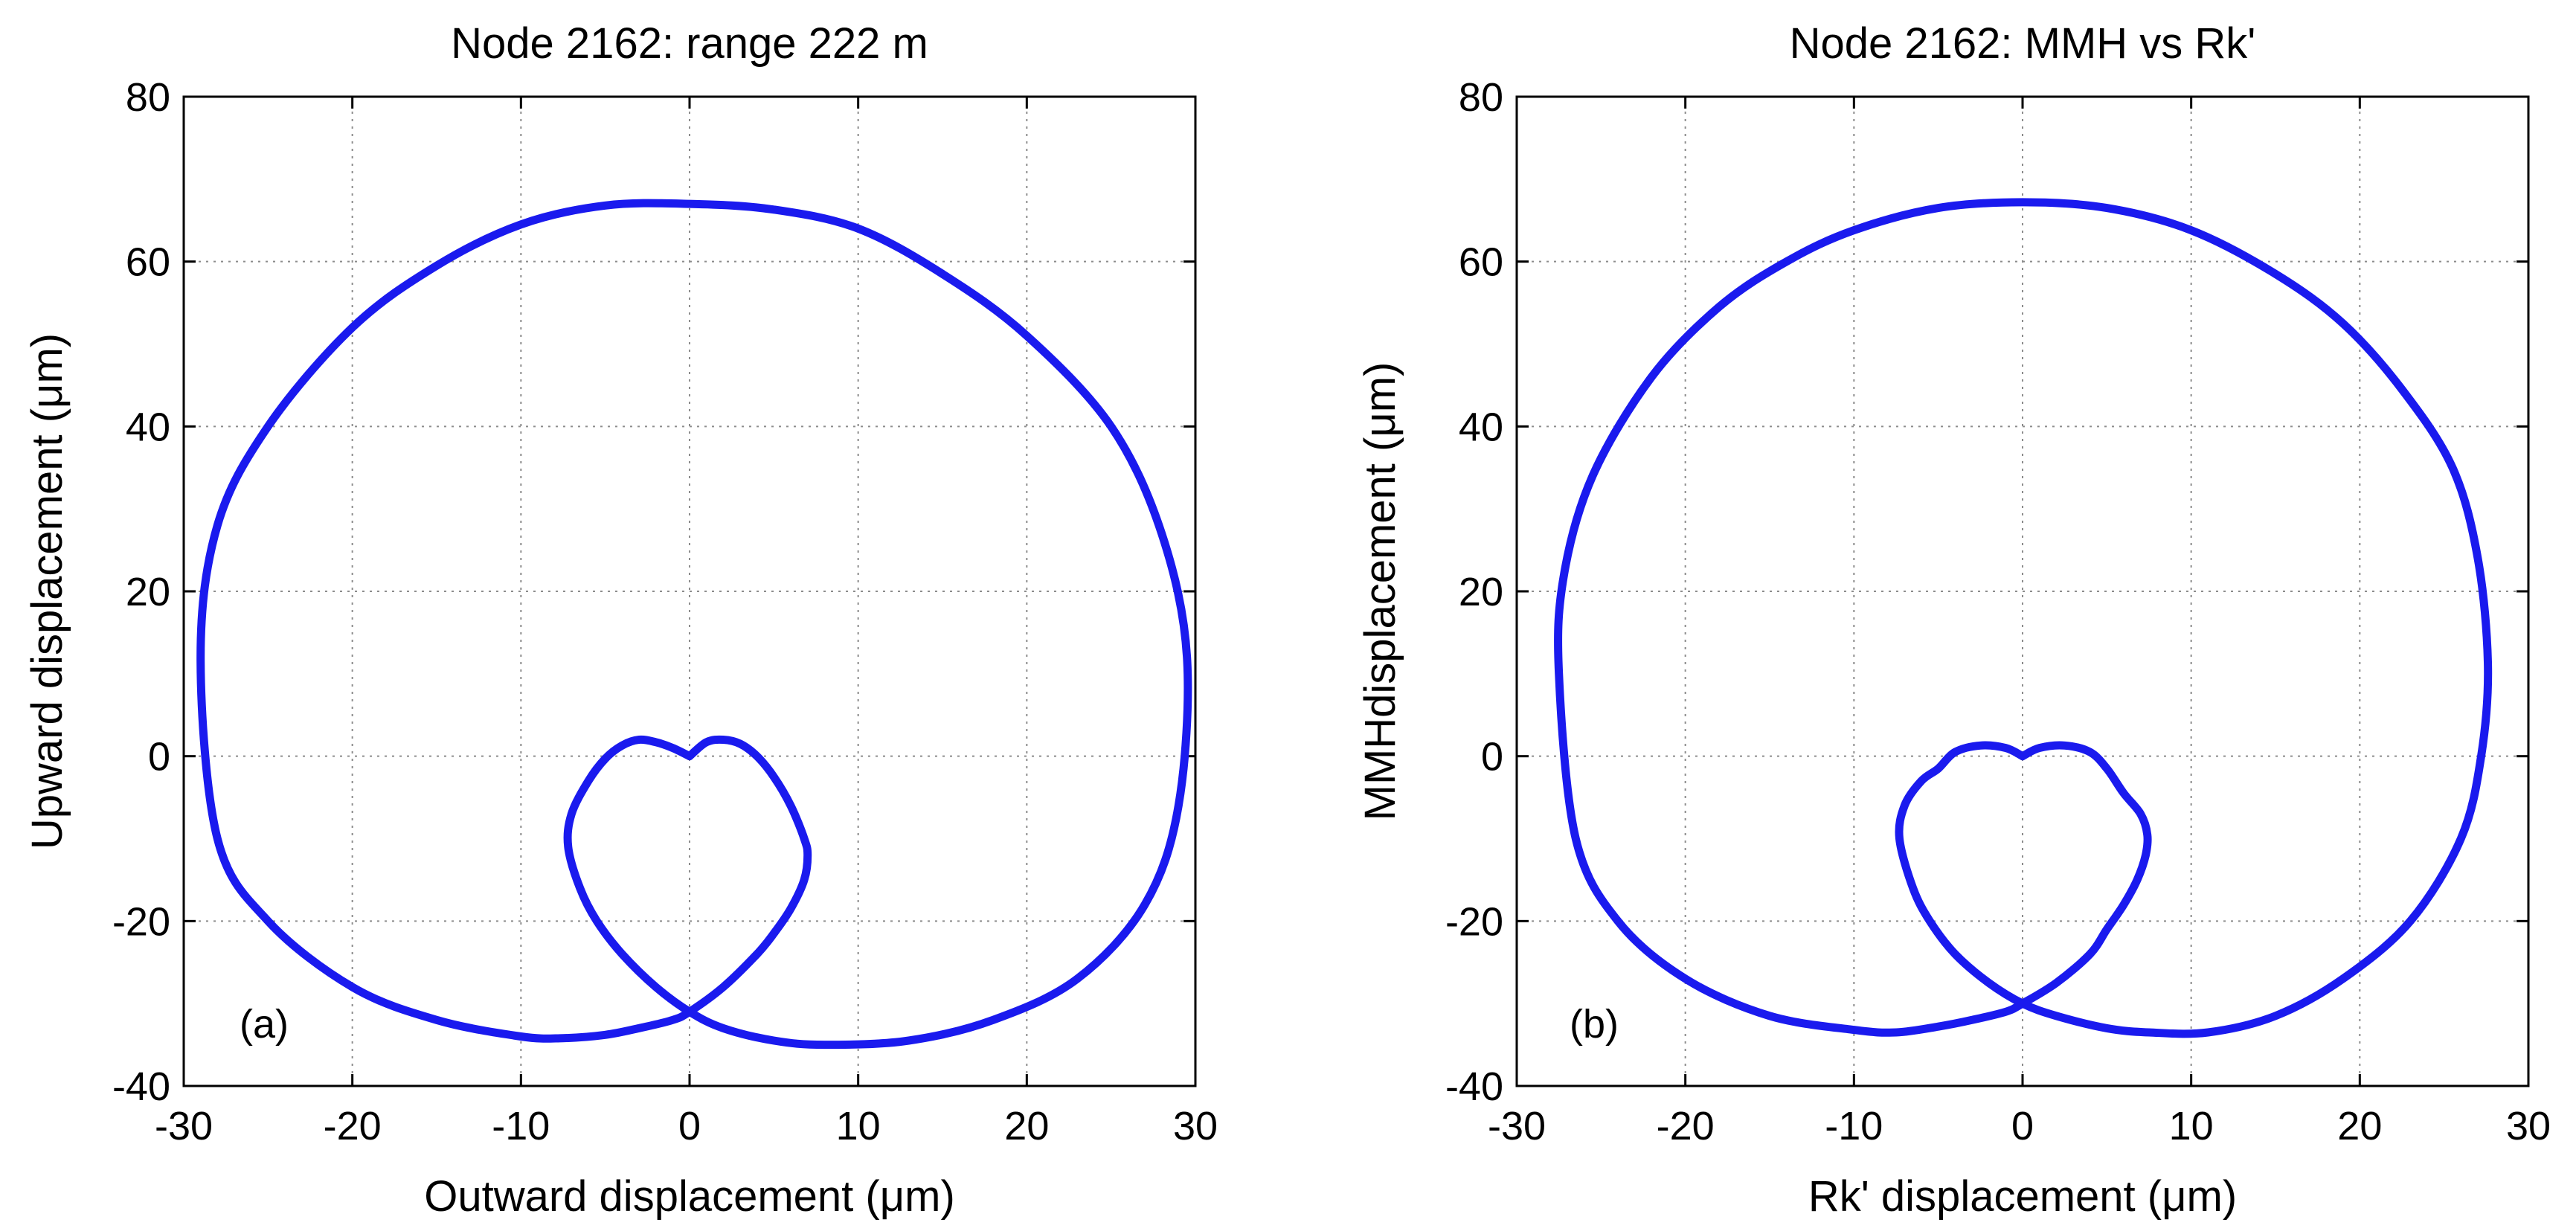  Describe the element at coordinates (521, 1126) in the screenshot. I see `panel-a-x-tick-label: -10` at that location.